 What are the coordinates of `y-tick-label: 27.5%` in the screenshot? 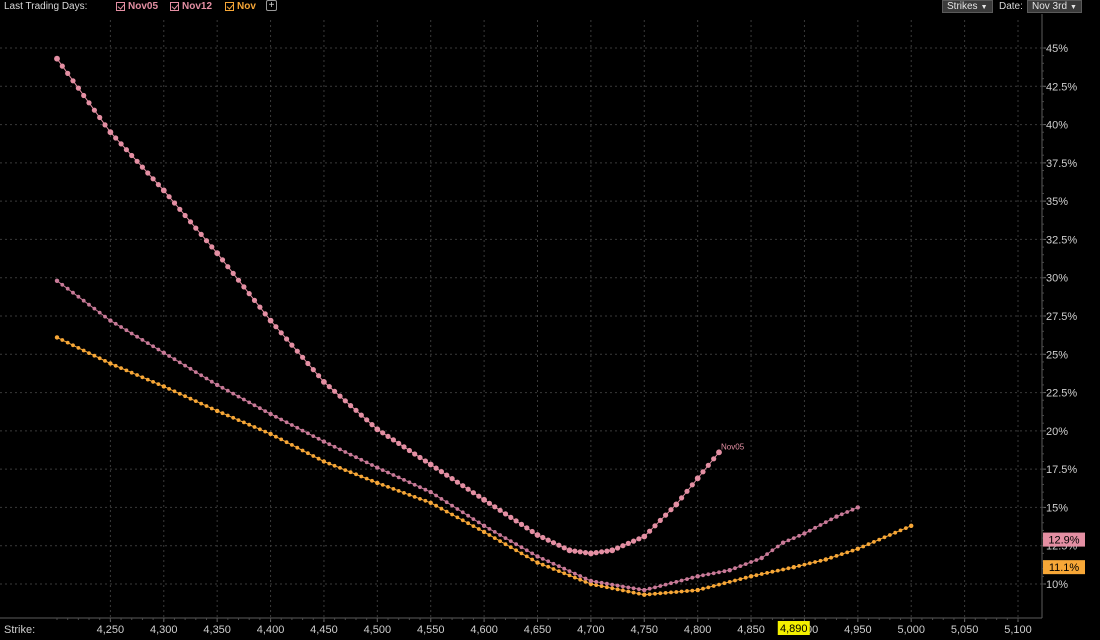 It's located at (1061, 317).